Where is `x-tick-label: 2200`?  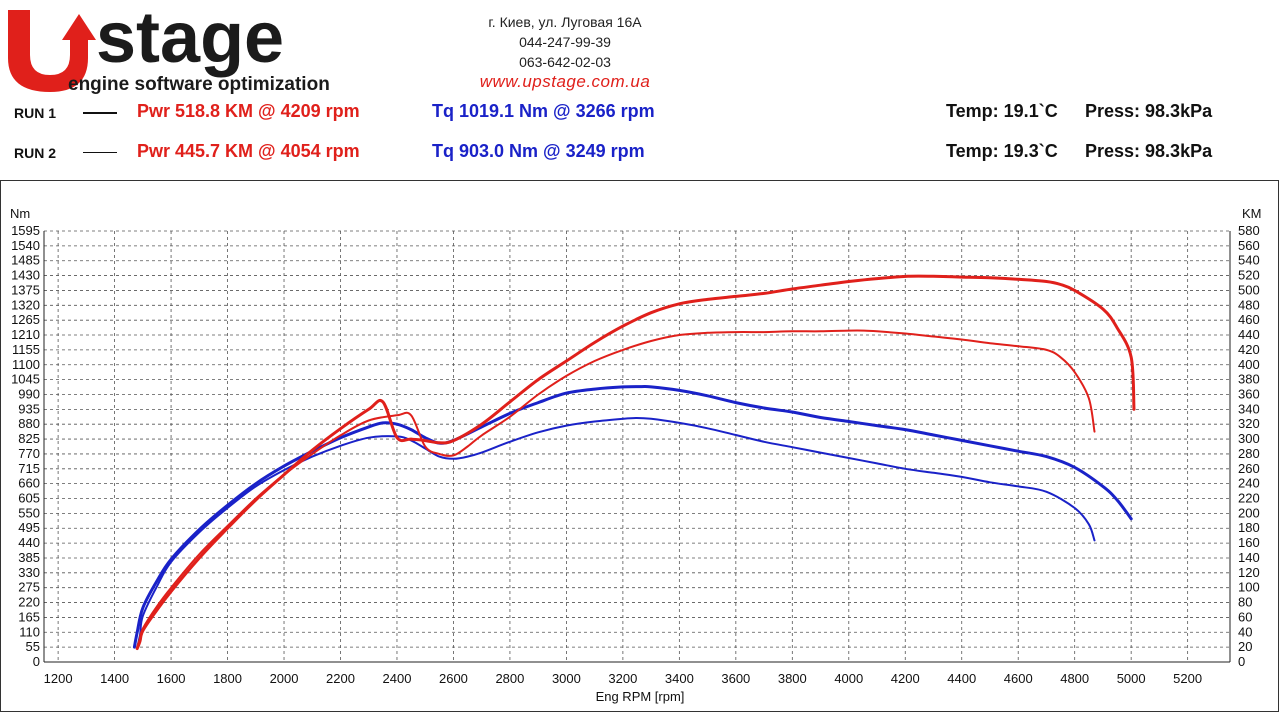
x-tick-label: 2200 is located at coordinates (340, 678).